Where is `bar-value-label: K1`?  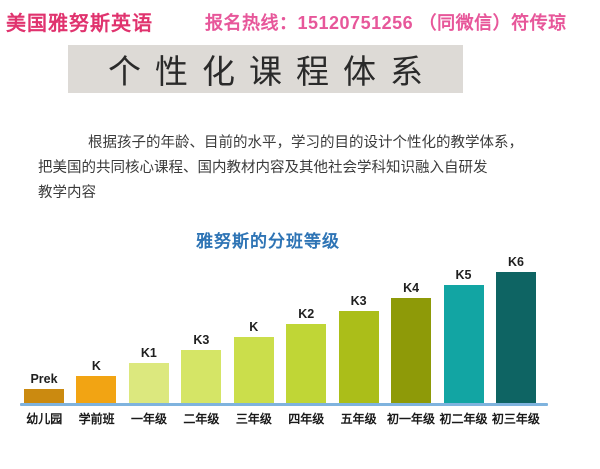 bar-value-label: K1 is located at coordinates (148, 353).